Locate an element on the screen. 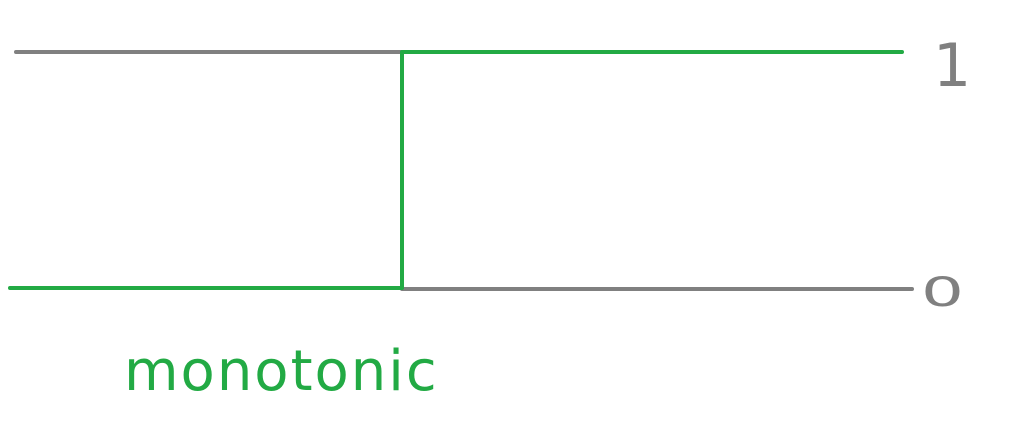 Image resolution: width=1014 pixels, height=429 pixels. monotonic-caption: monotonic is located at coordinates (281, 371).